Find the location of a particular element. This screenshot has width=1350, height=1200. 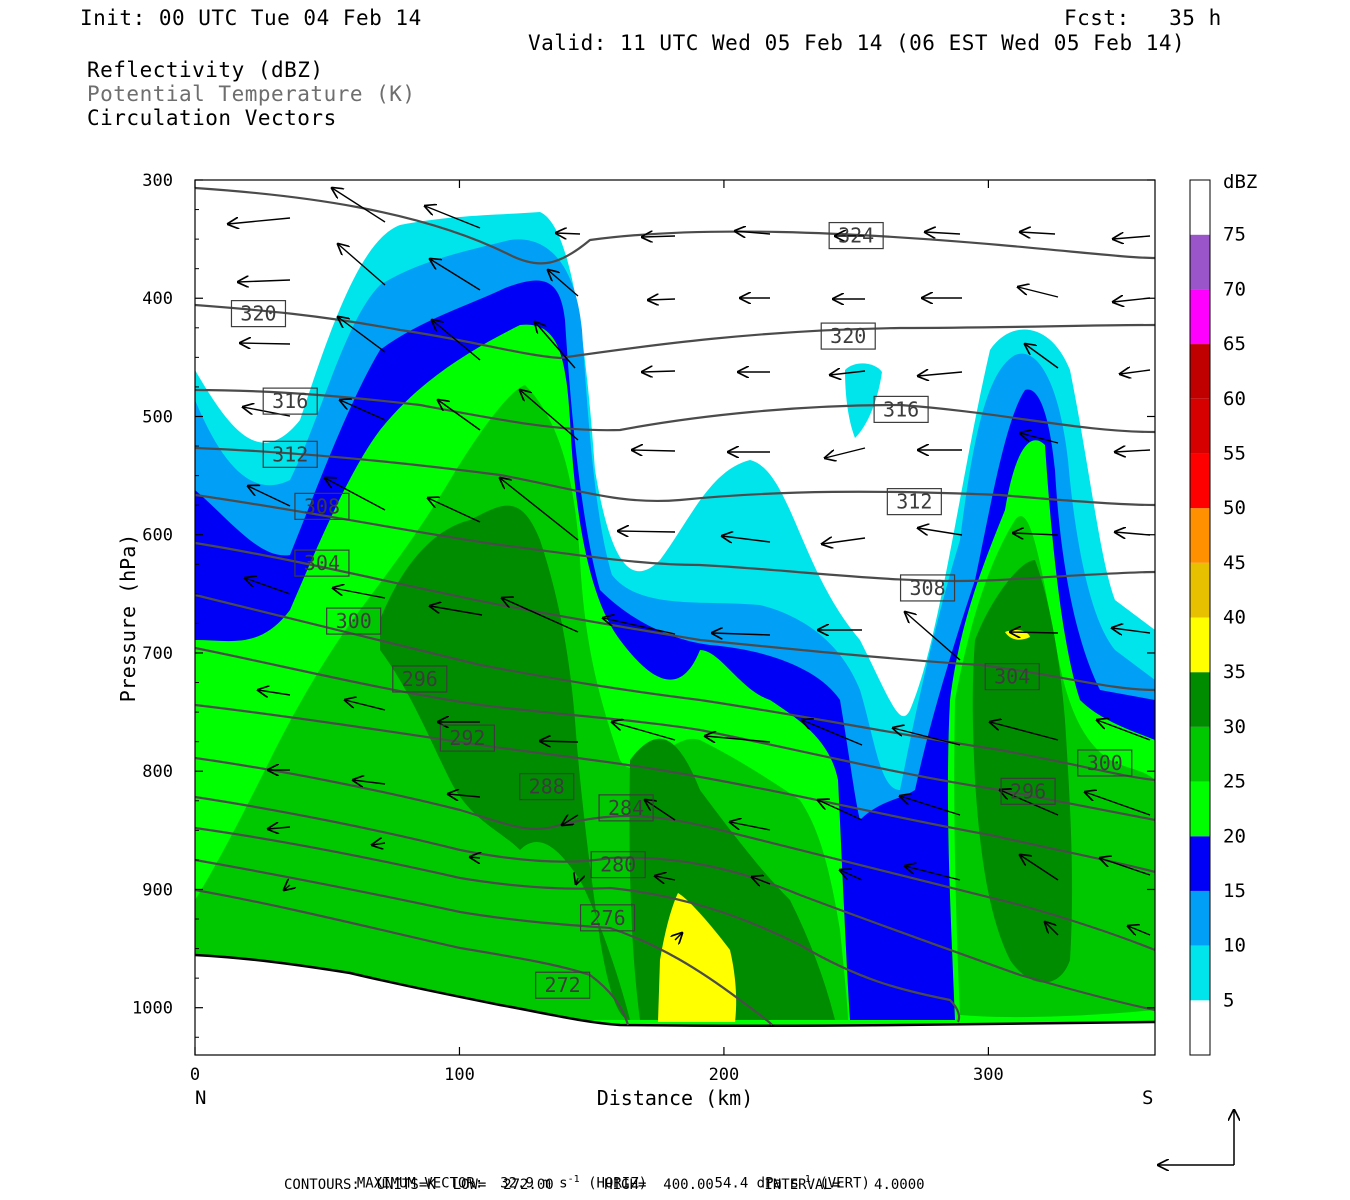

colorbar-tick-label: 10 is located at coordinates (1234, 946).